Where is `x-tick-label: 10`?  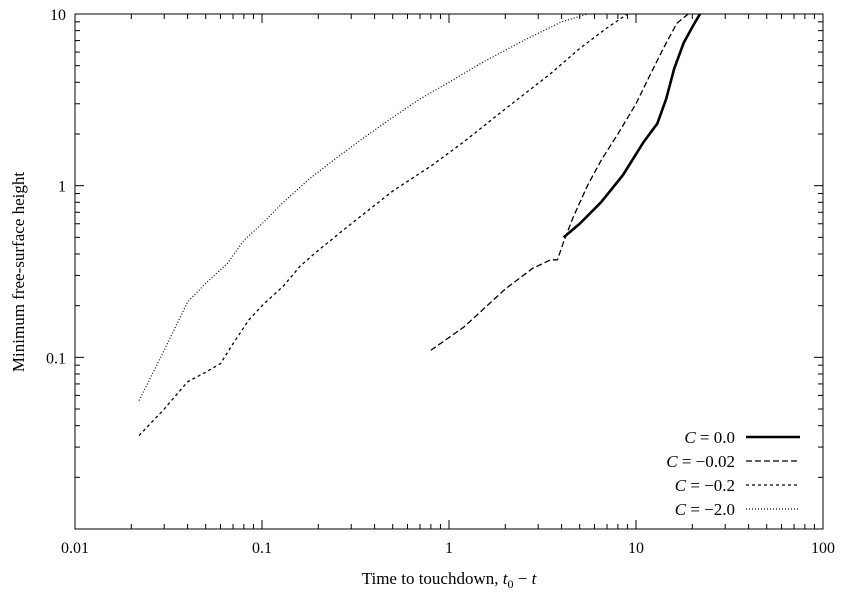
x-tick-label: 10 is located at coordinates (636, 548).